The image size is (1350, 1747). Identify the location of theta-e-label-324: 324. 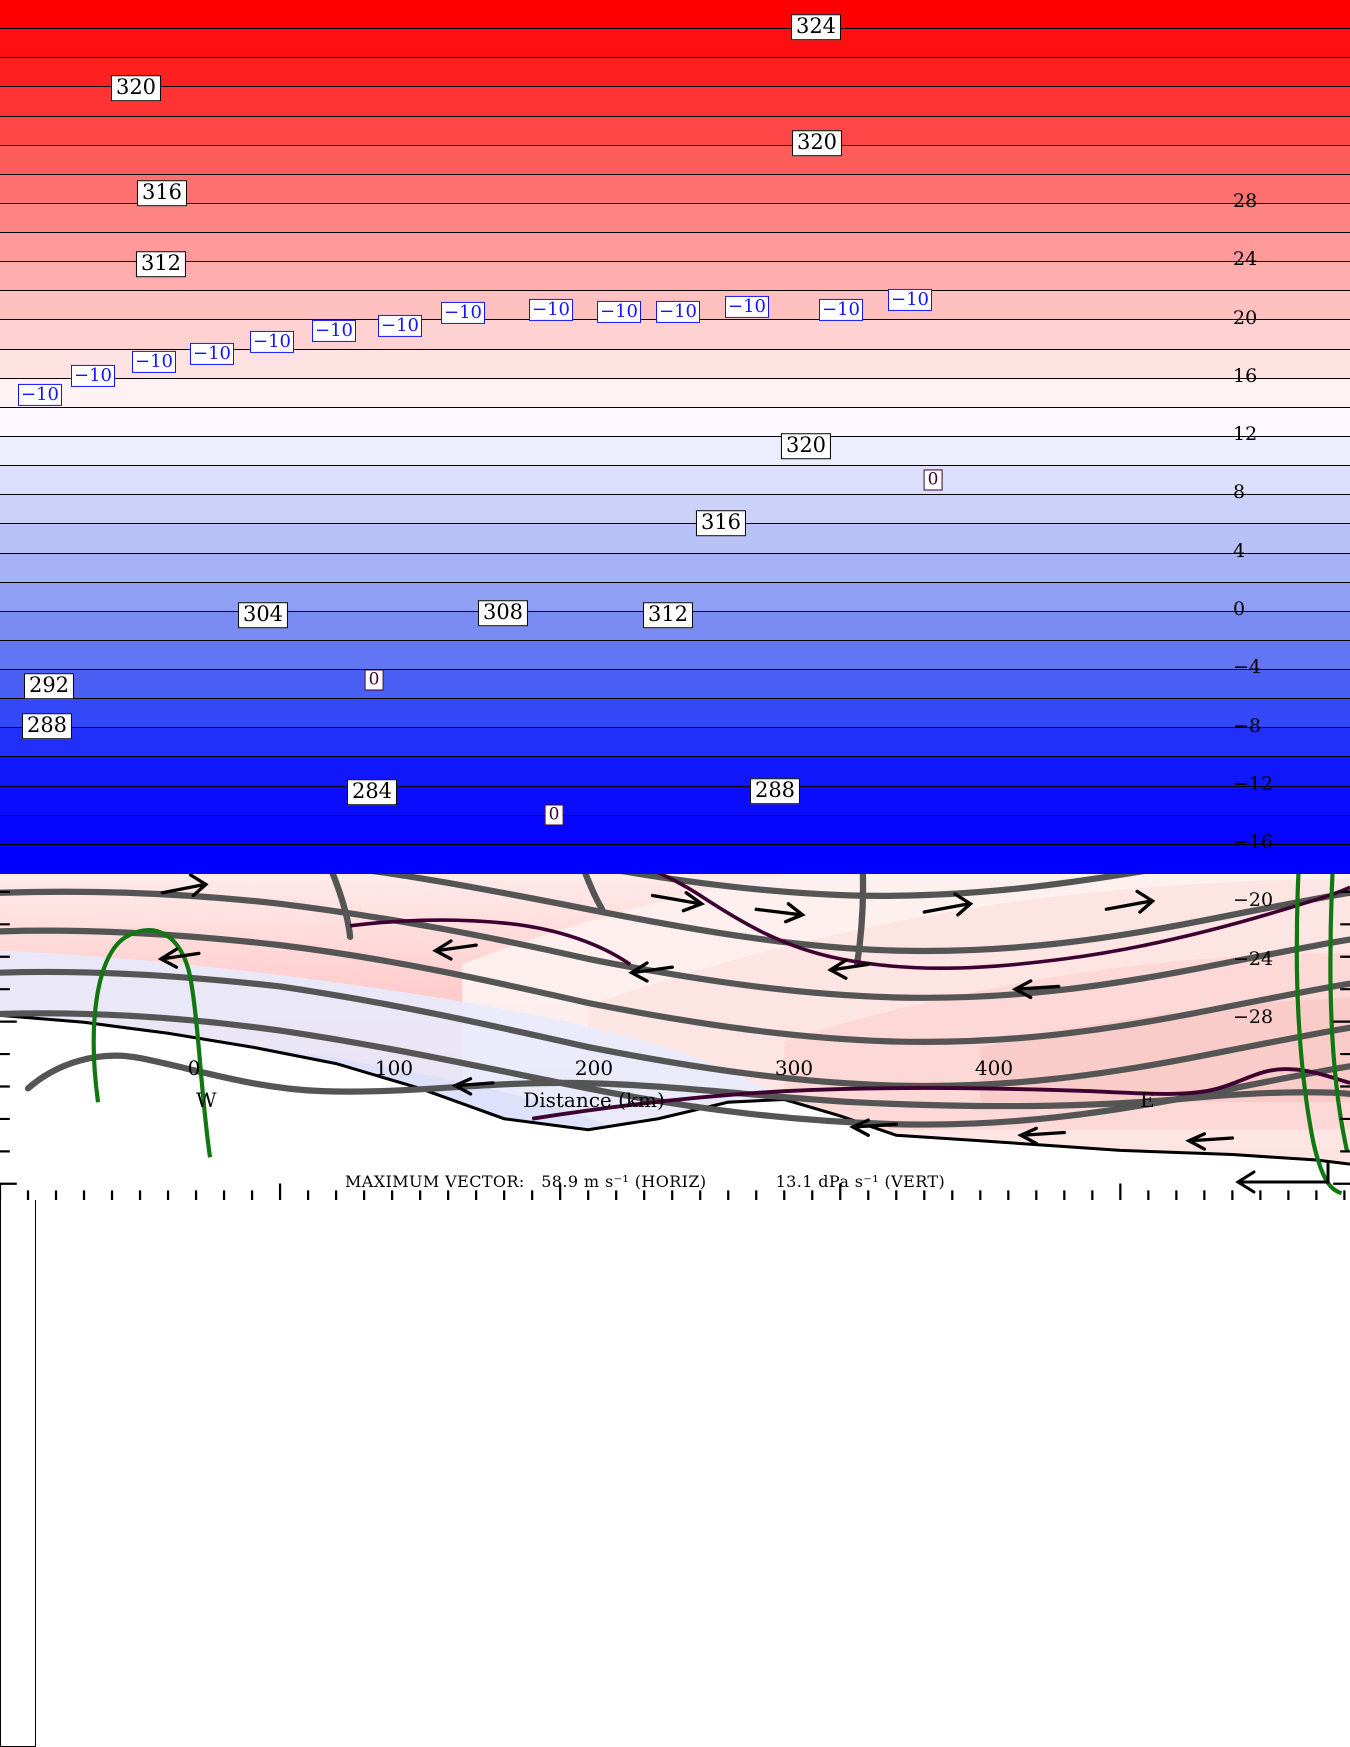
(816, 27).